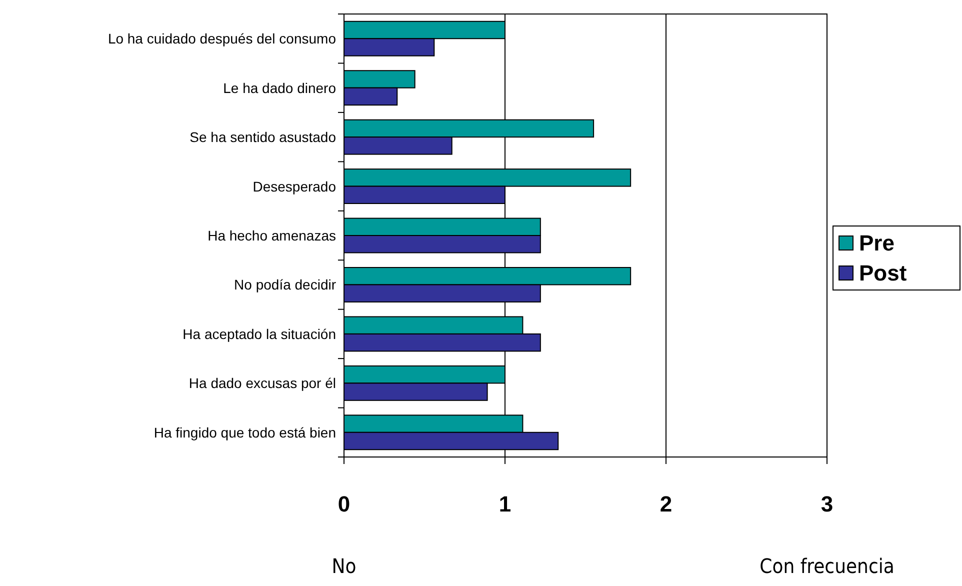 This screenshot has height=586, width=962. What do you see at coordinates (294, 186) in the screenshot?
I see `y-tick-label: Desesperado` at bounding box center [294, 186].